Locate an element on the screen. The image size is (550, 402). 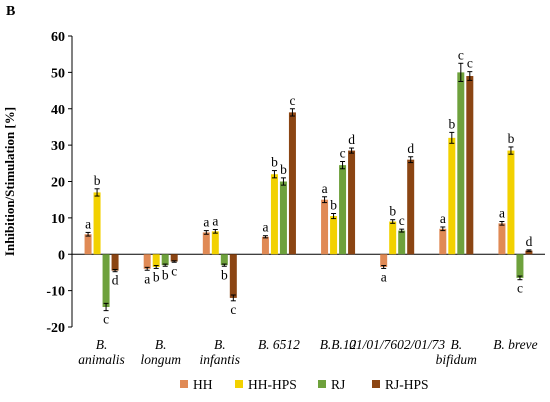
category-label: infantis is located at coordinates (220, 359).